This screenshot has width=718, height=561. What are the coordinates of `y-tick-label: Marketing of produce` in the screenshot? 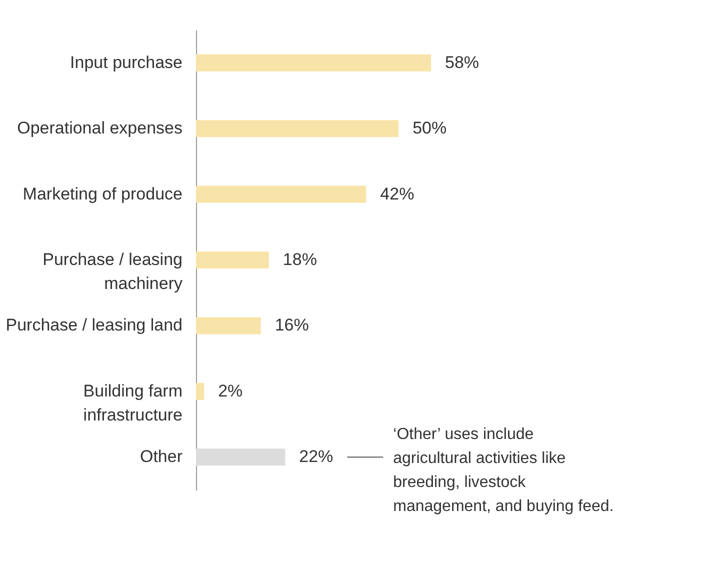 It's located at (102, 194).